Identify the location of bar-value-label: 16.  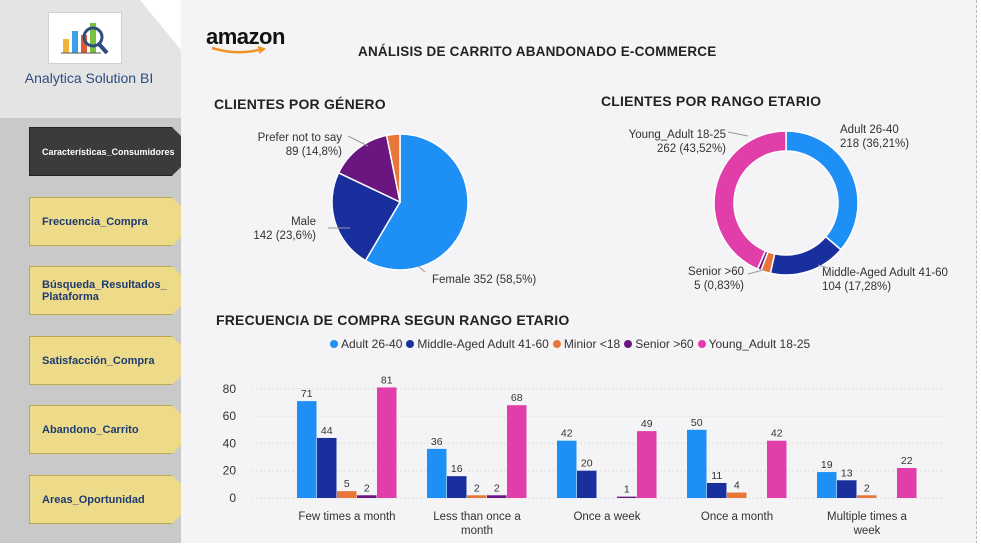
(457, 469).